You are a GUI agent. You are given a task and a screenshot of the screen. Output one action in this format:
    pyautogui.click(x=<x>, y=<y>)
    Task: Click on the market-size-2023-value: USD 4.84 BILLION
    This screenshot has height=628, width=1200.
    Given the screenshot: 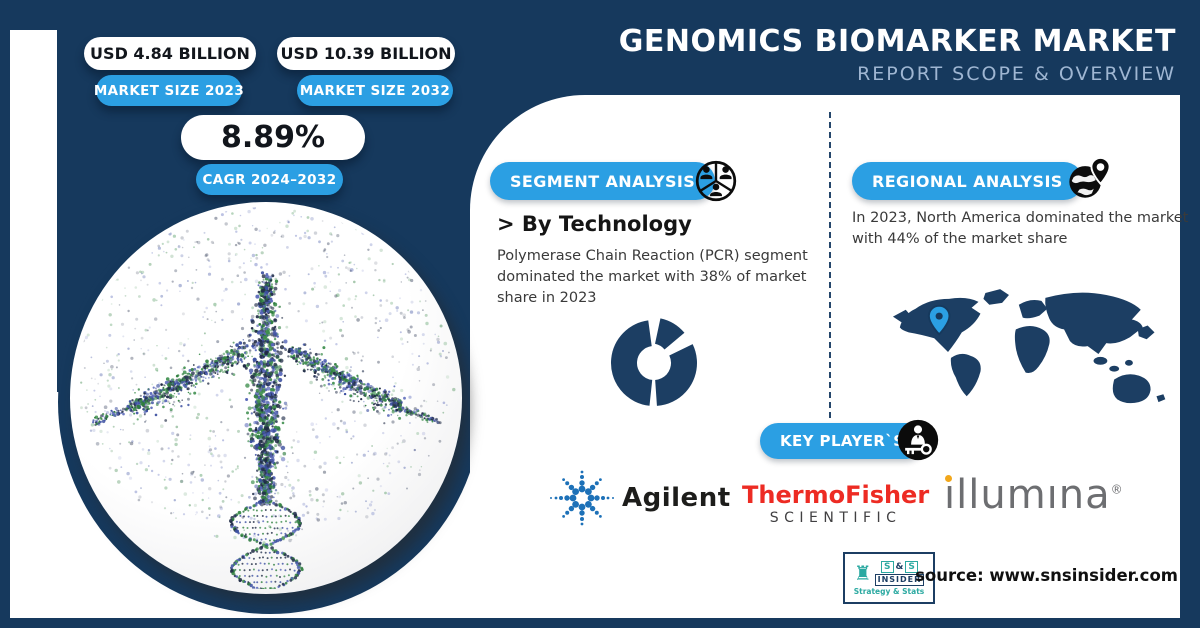 What is the action you would take?
    pyautogui.click(x=170, y=53)
    